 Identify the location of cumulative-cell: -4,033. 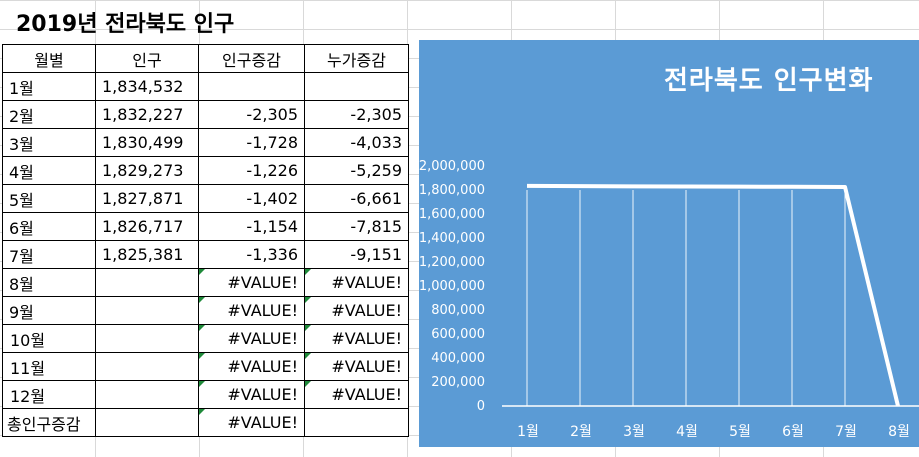
(356, 142).